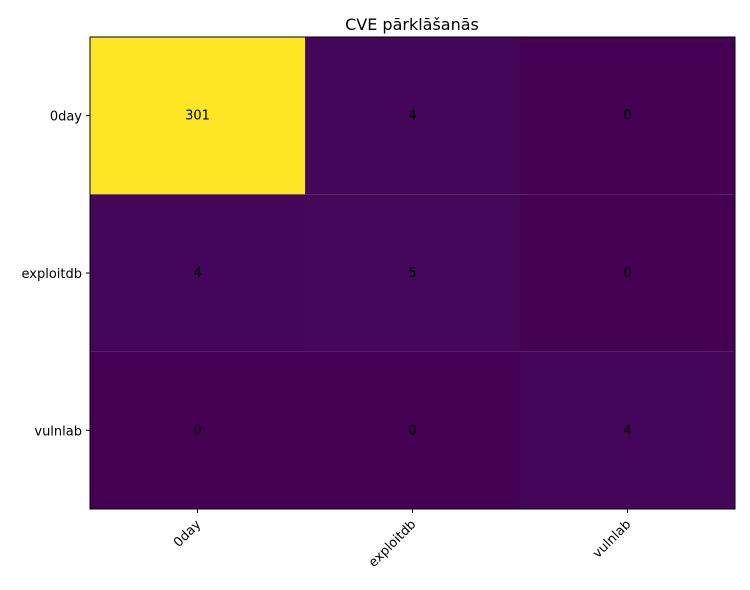 The width and height of the screenshot is (750, 590). I want to click on x-axis: 0day exploitdb vulnlab, so click(402, 540).